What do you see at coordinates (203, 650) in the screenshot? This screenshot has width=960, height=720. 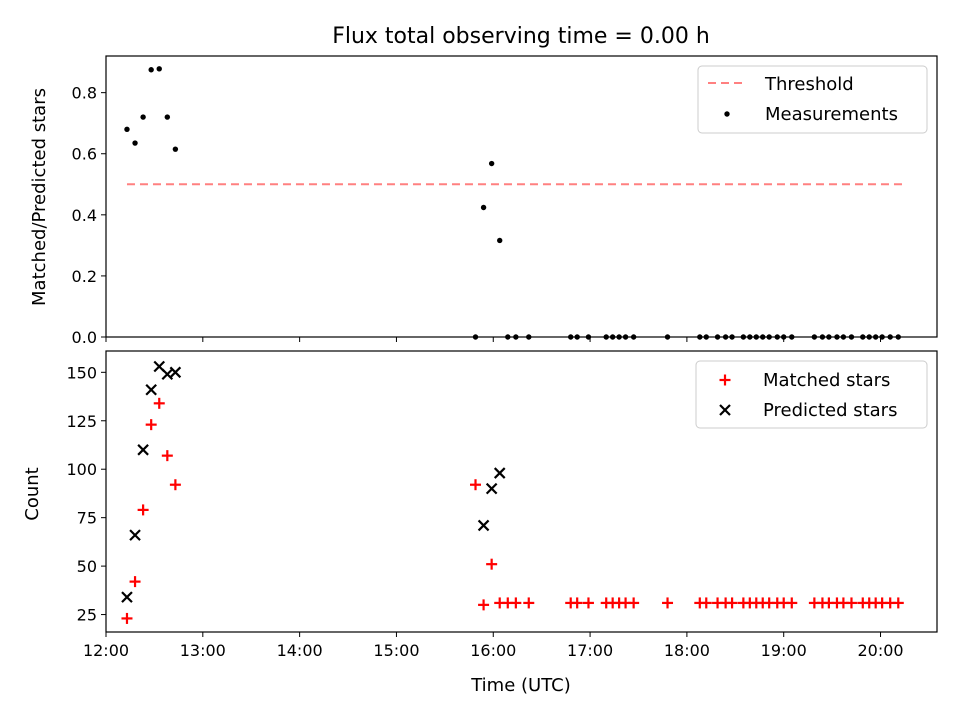 I see `bottom-xtick-label: 13:00` at bounding box center [203, 650].